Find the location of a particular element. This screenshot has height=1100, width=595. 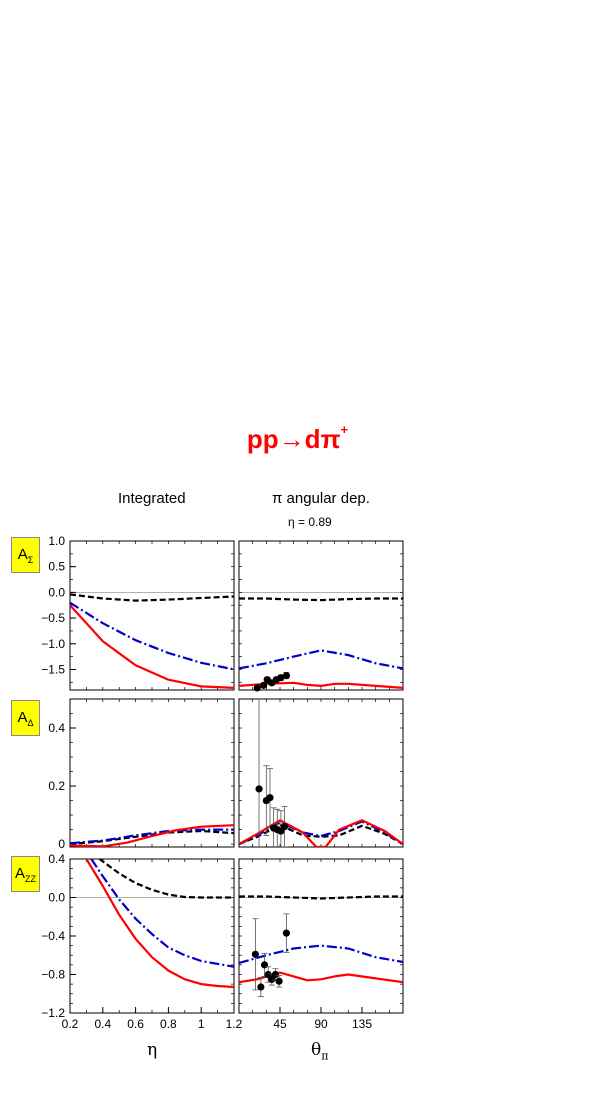

row-label-a-sigma: AΣ is located at coordinates (25, 555).